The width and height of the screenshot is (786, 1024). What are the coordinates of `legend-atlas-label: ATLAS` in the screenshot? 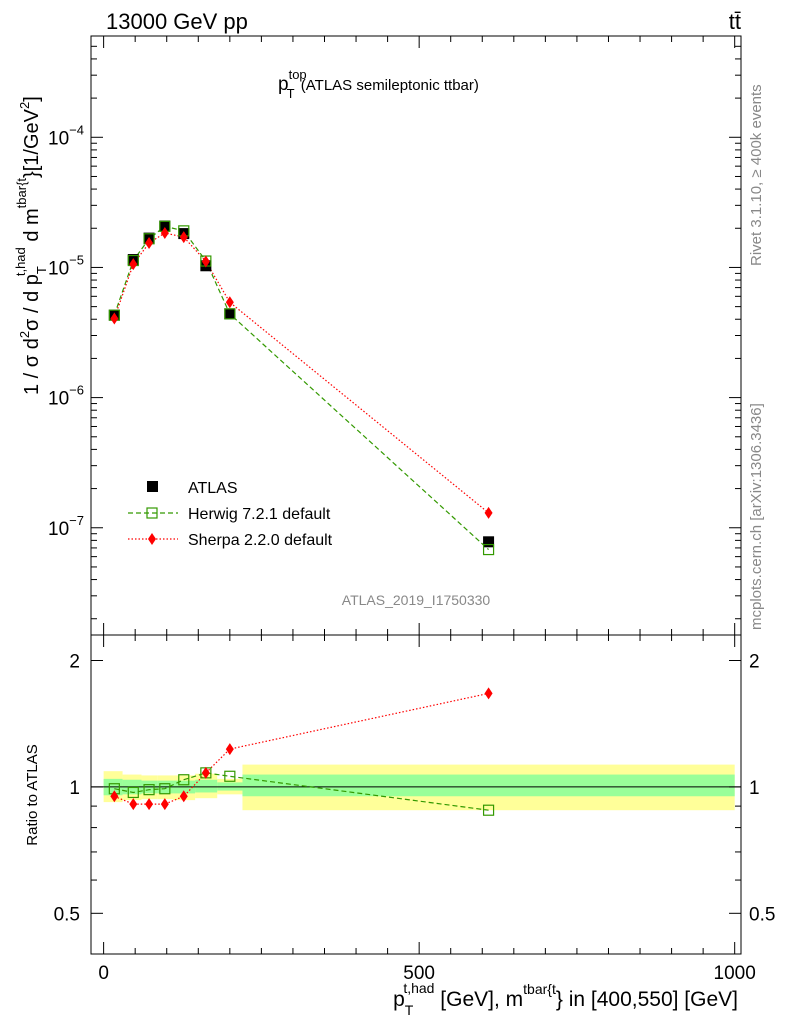 It's located at (213, 488).